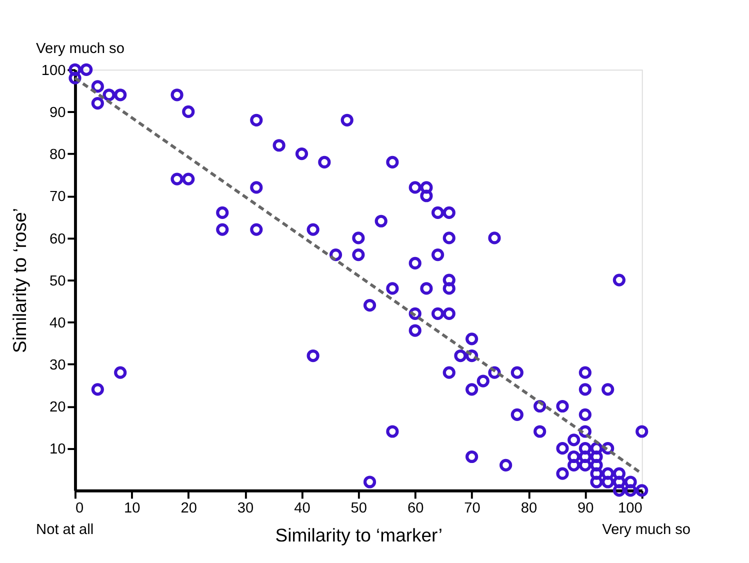 Image resolution: width=749 pixels, height=563 pixels. Describe the element at coordinates (58, 155) in the screenshot. I see `y-tick-label: 80` at that location.